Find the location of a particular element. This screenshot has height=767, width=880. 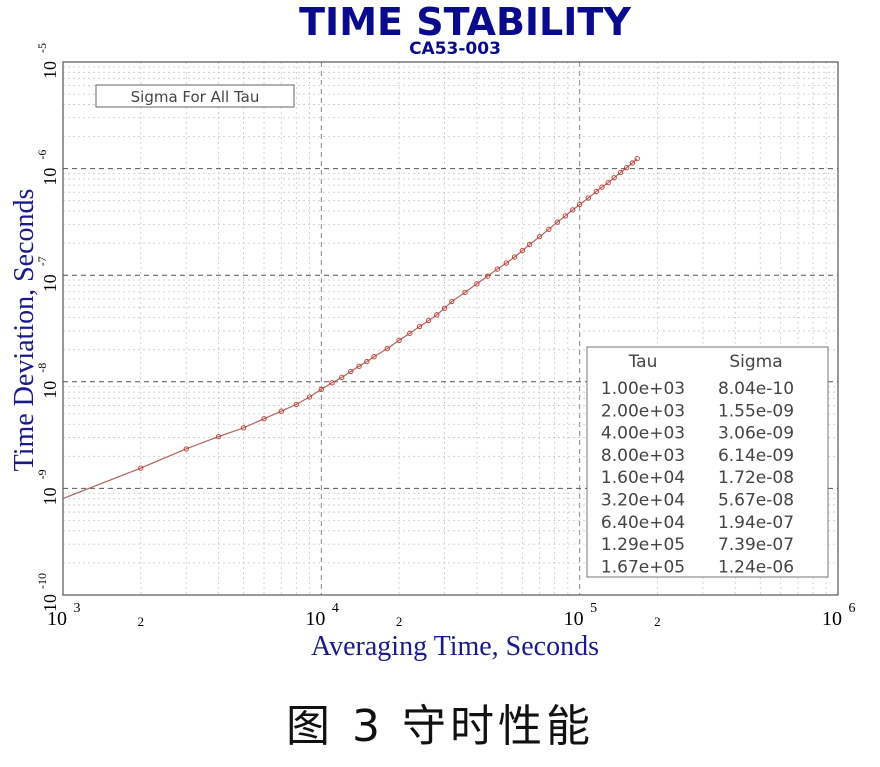

table-cell-sigma: 1.24e-06 is located at coordinates (756, 567).